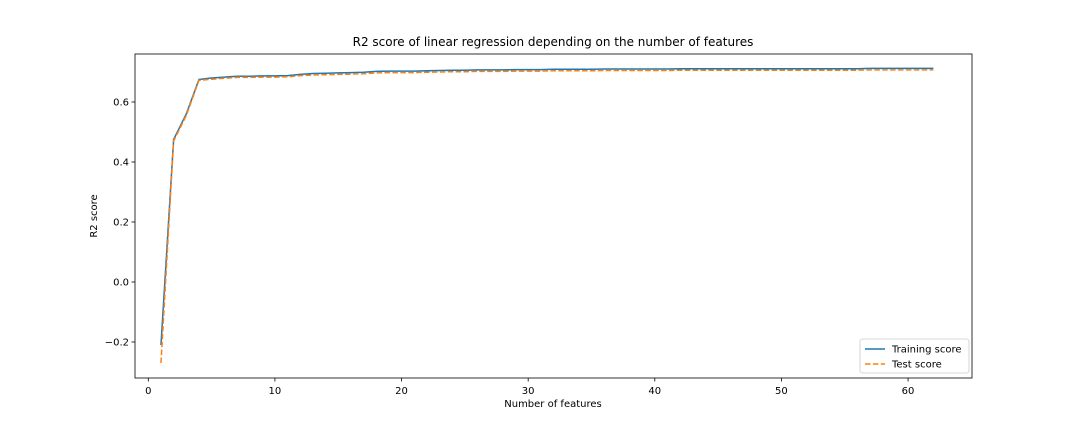 This screenshot has width=1080, height=432. I want to click on x-tick-label: 10, so click(275, 391).